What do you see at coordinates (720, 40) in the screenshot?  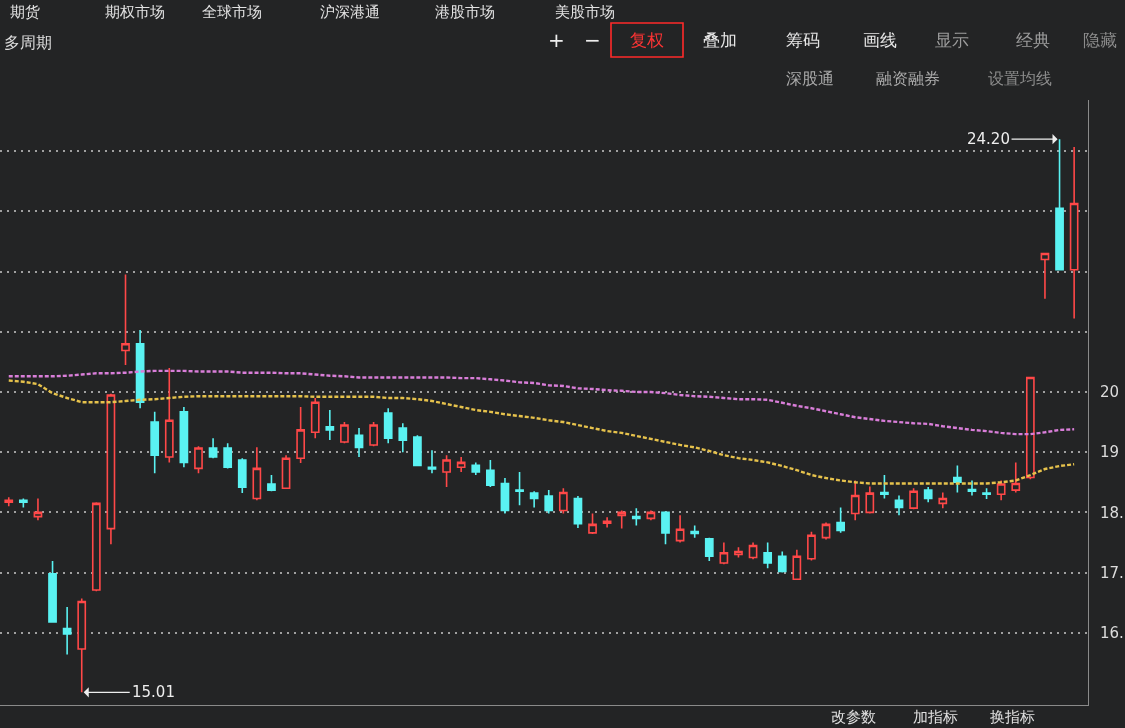 I see `text: 叠加` at bounding box center [720, 40].